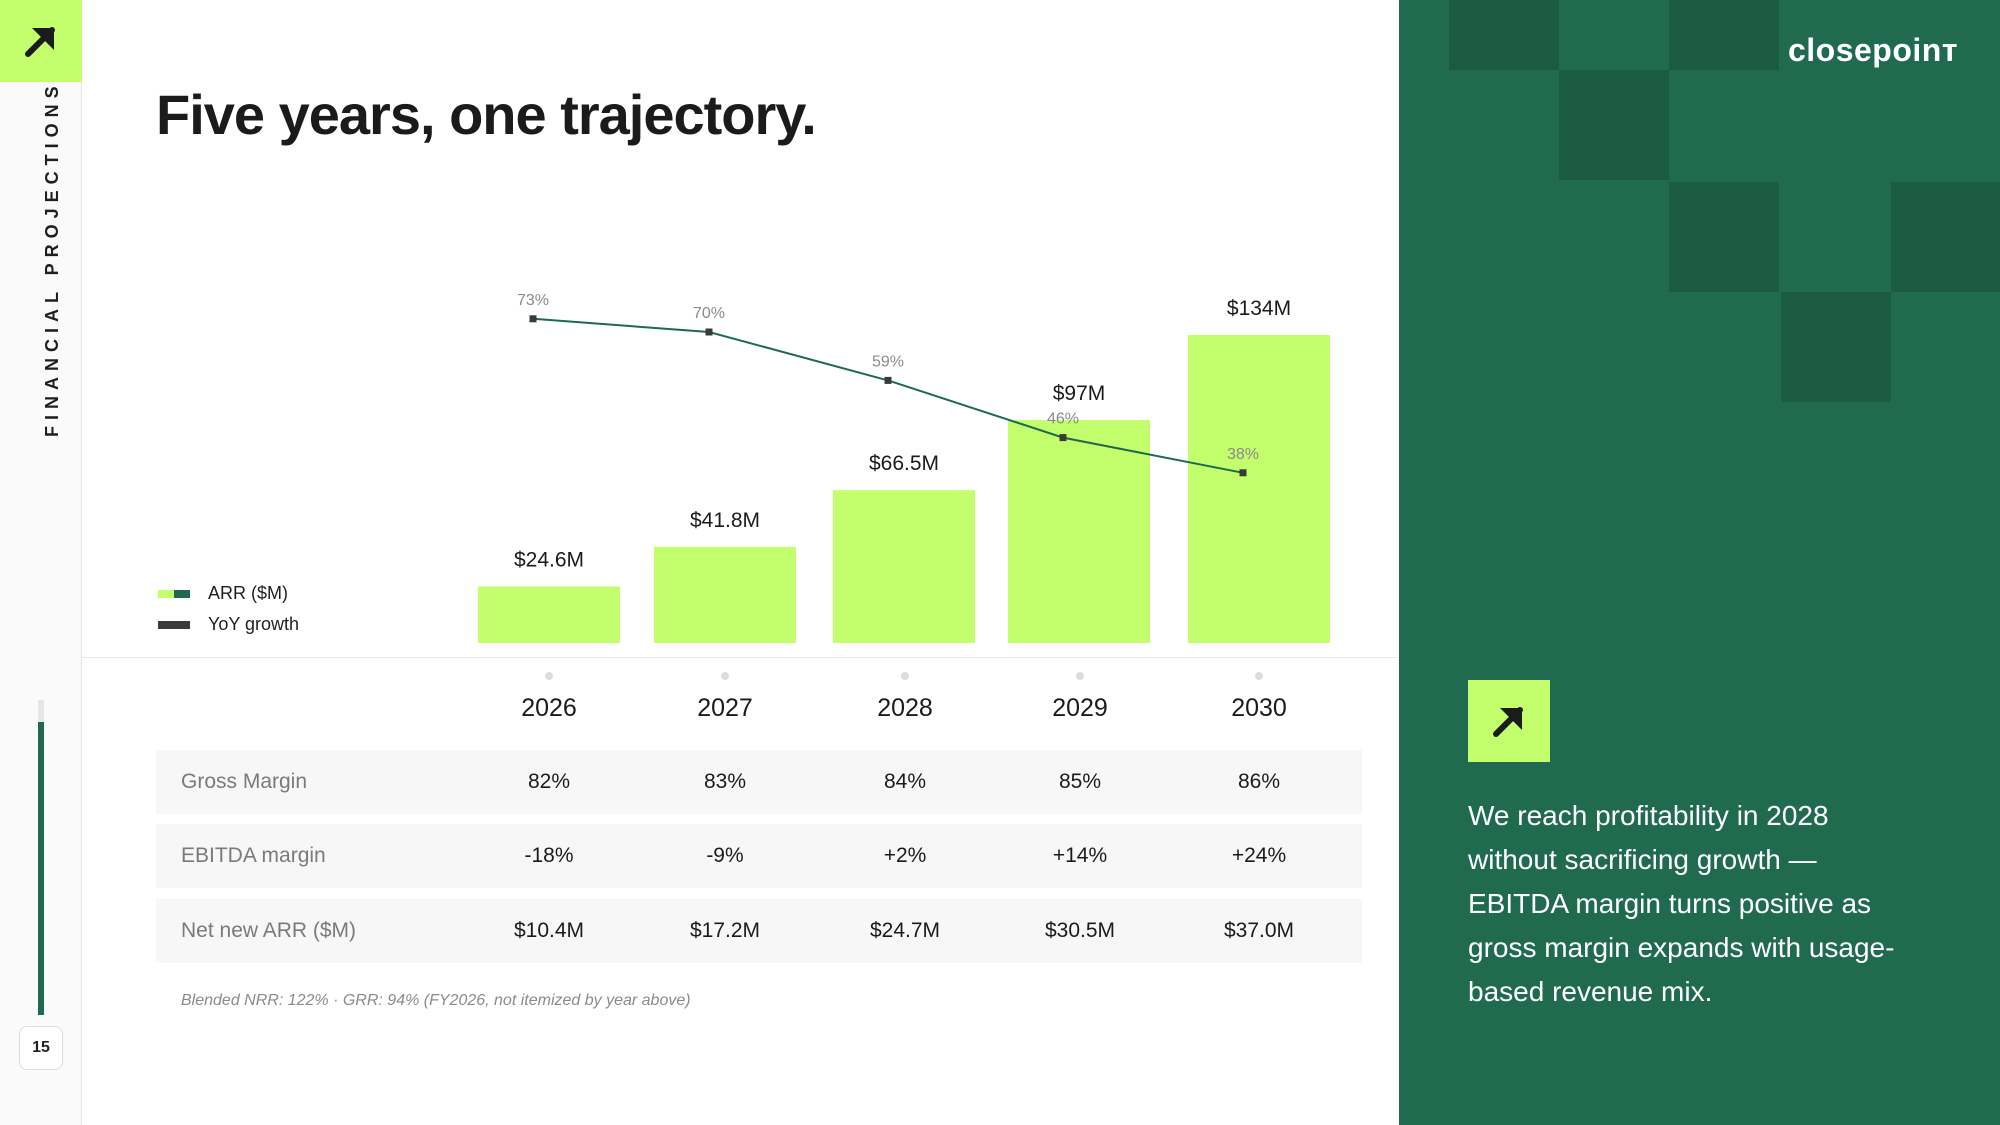 The width and height of the screenshot is (2000, 1125). Describe the element at coordinates (725, 708) in the screenshot. I see `year-label: 2027` at that location.